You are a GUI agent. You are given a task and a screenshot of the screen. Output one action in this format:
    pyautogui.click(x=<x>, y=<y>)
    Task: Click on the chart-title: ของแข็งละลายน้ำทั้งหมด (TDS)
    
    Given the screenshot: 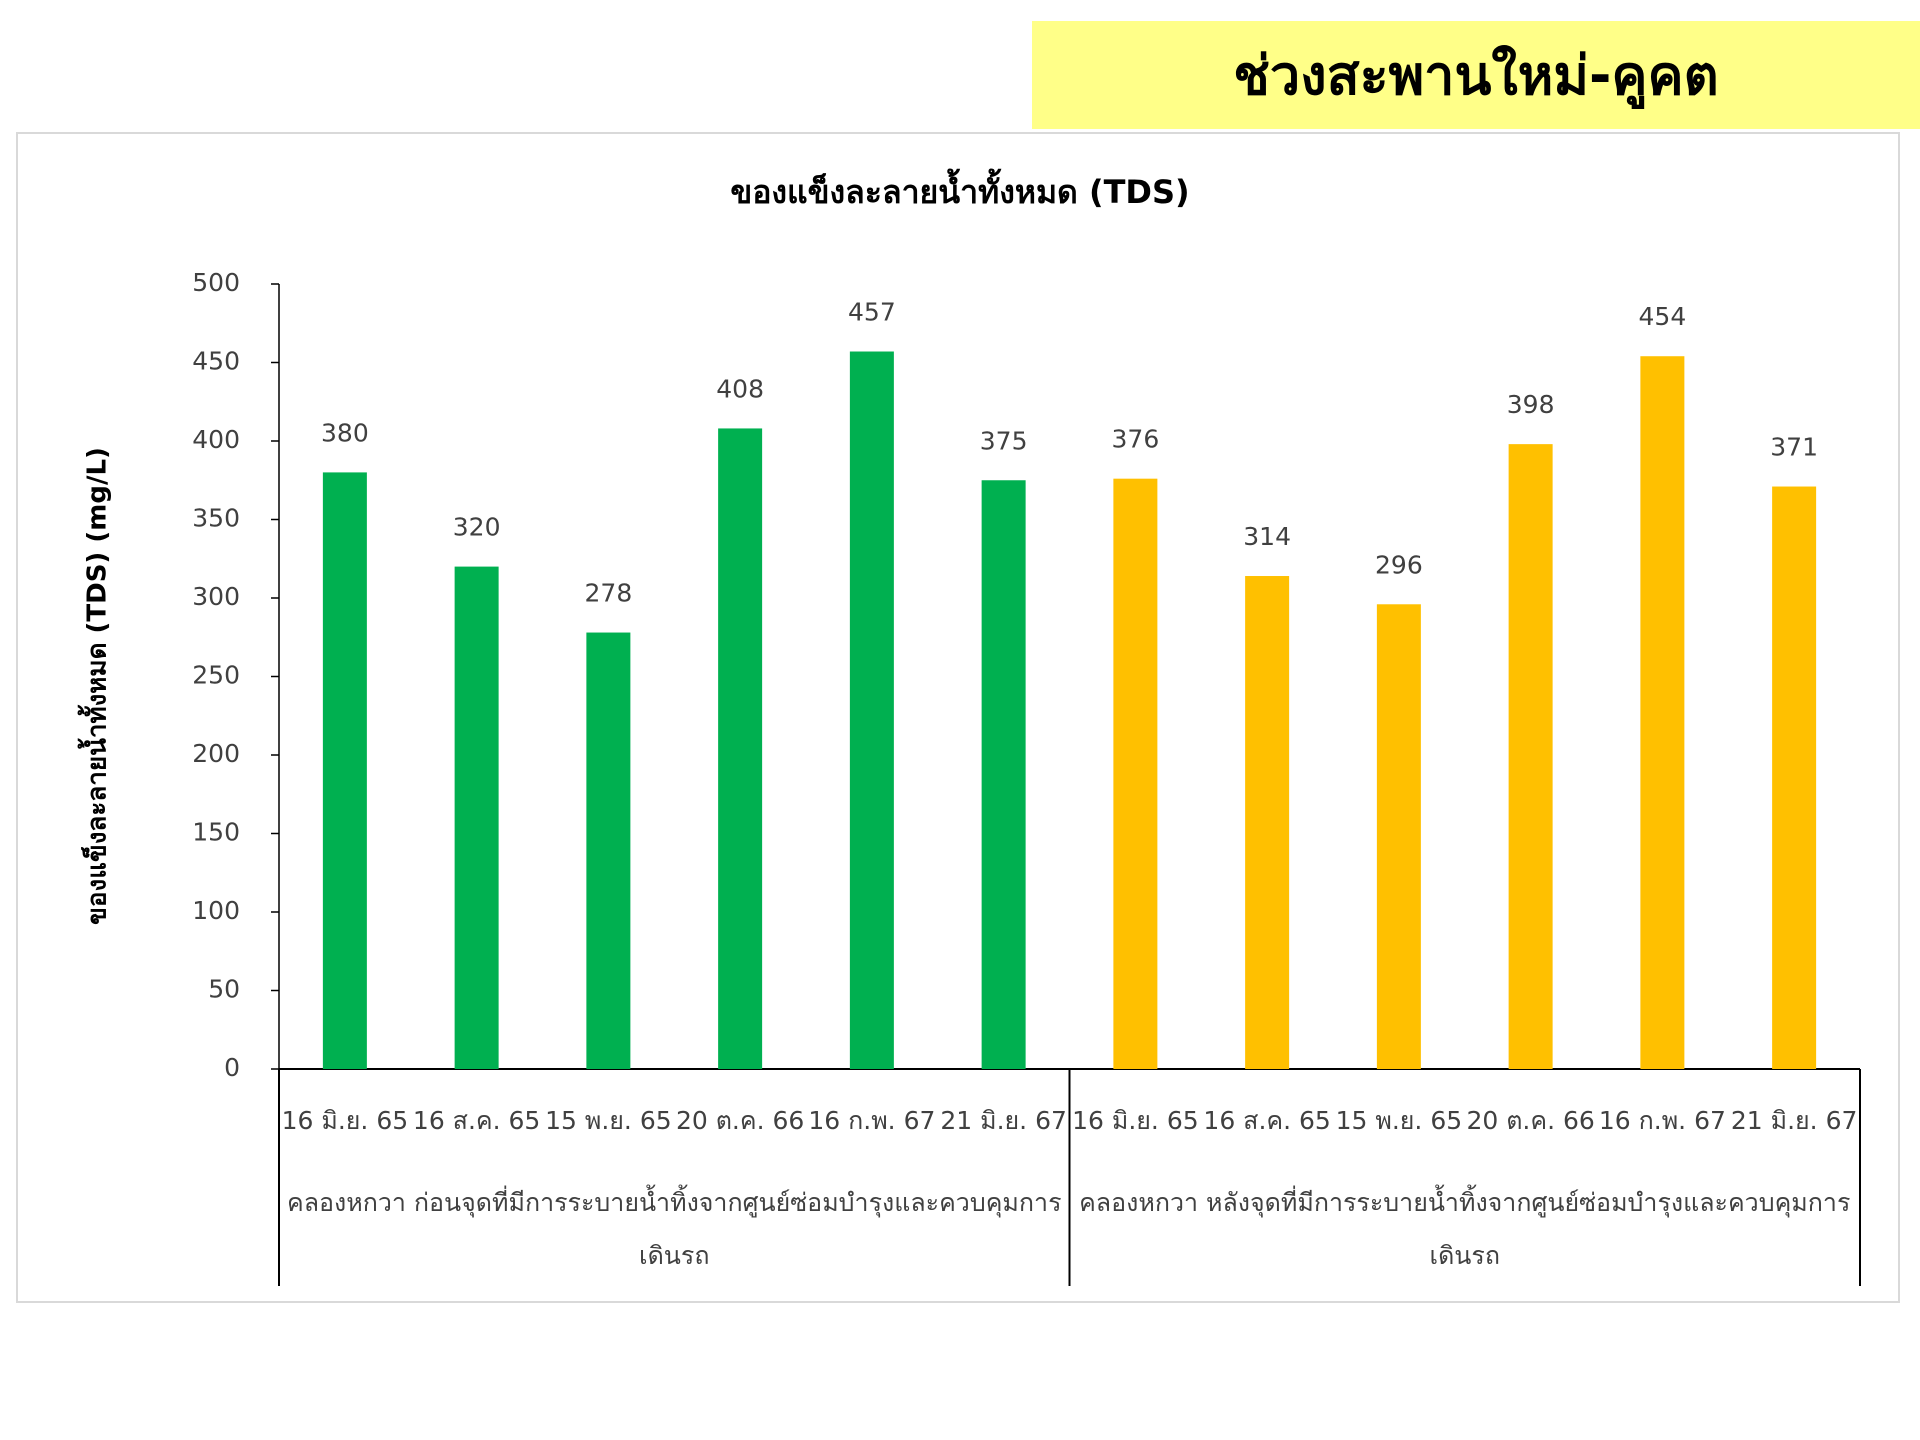 What is the action you would take?
    pyautogui.click(x=959, y=189)
    